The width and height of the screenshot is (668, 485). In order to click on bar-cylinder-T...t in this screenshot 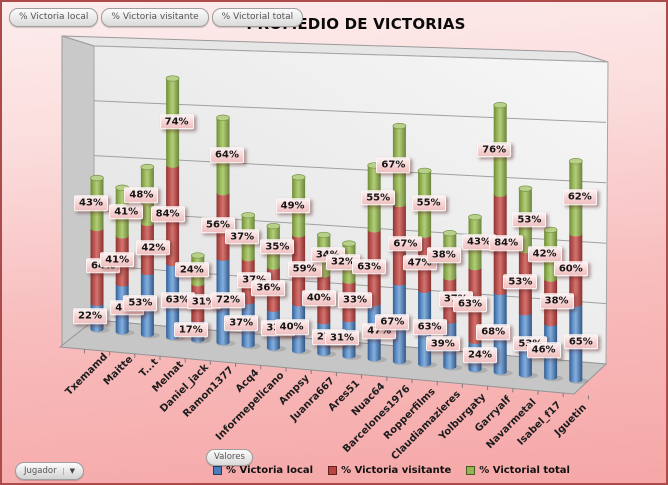, I will do `click(147, 250)`.